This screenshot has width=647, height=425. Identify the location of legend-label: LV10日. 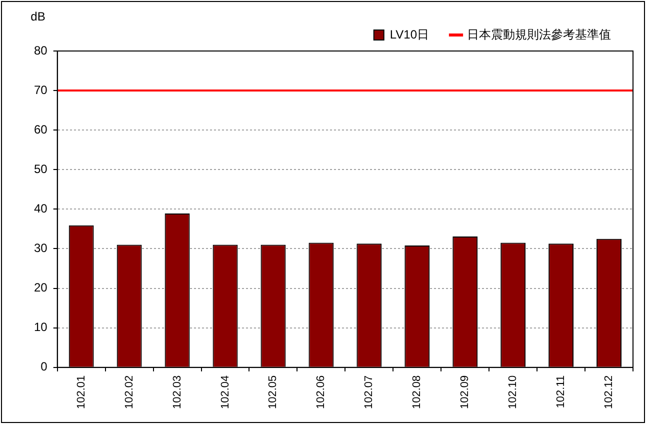
(410, 34).